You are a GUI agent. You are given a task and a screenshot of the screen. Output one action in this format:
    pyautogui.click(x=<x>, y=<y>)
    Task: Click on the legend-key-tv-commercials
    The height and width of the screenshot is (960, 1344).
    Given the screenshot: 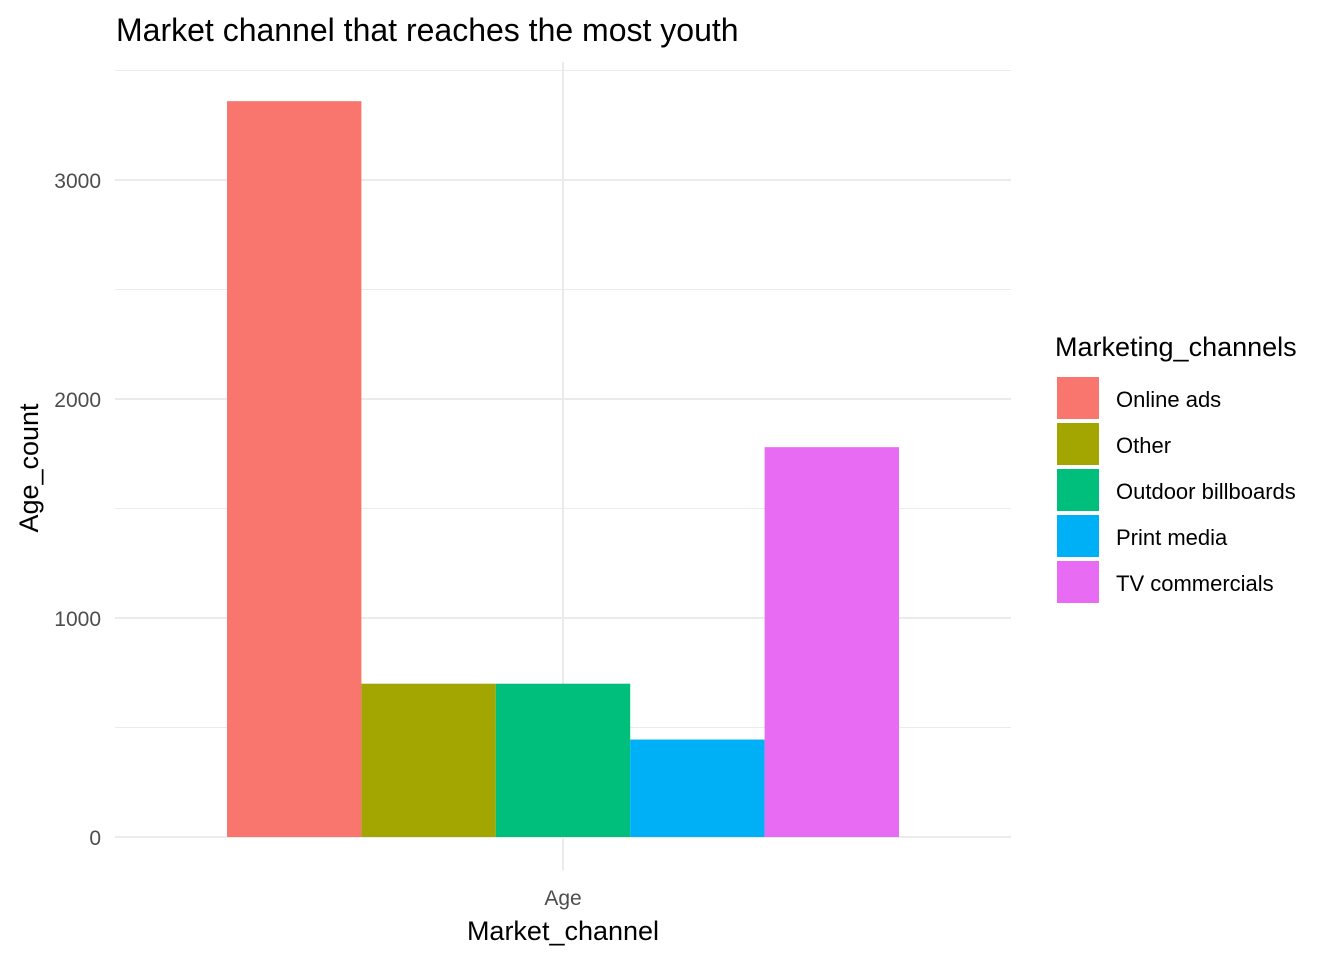 What is the action you would take?
    pyautogui.click(x=1078, y=582)
    